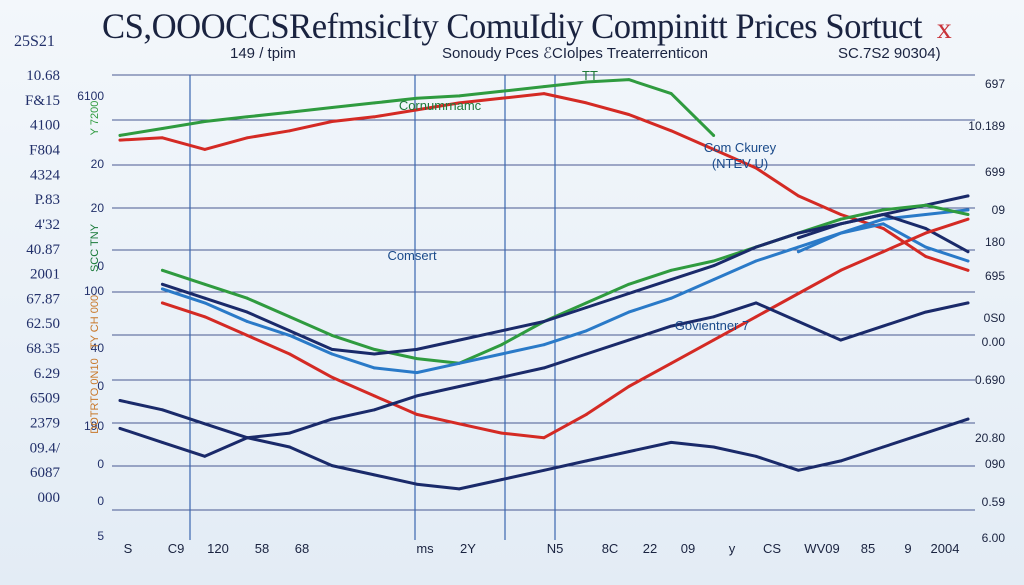  I want to click on inner-tick-label: 0, so click(100, 501).